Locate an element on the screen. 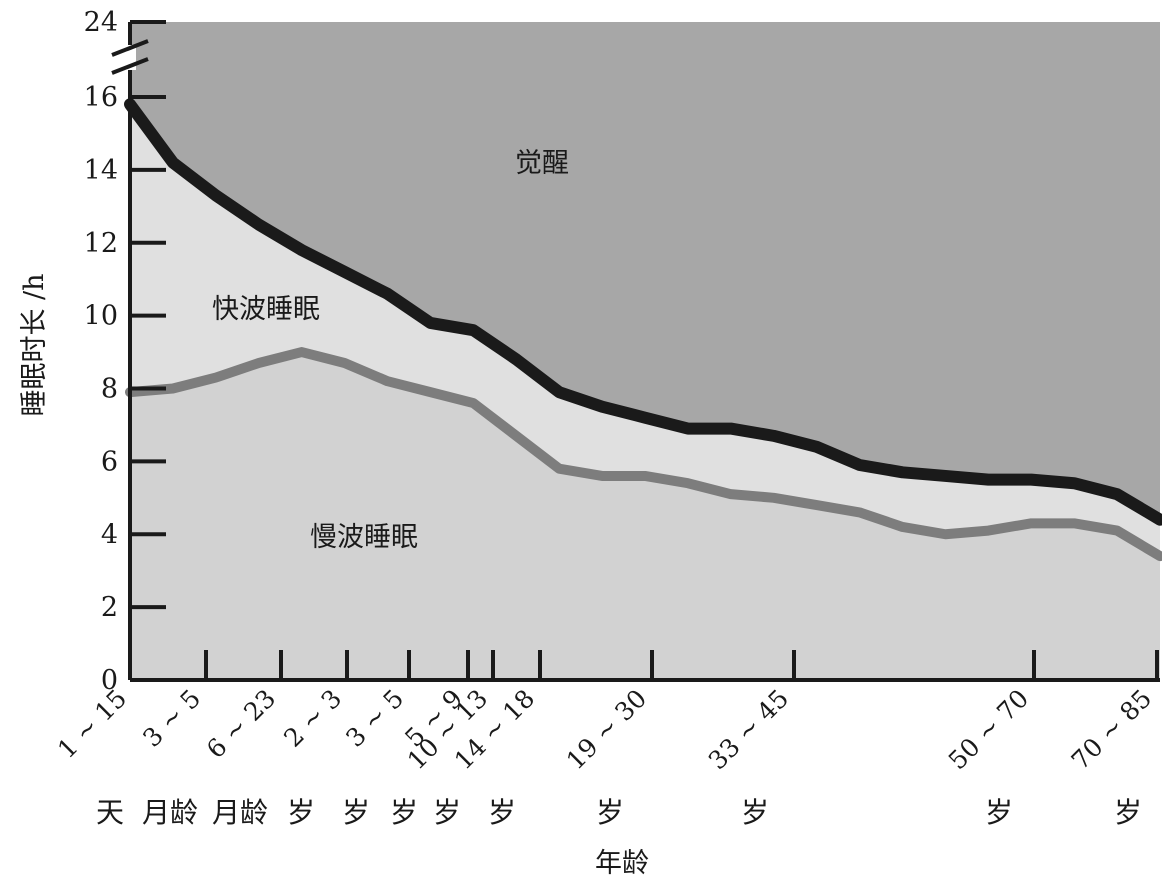  x-axis-ticks is located at coordinates (681, 665).